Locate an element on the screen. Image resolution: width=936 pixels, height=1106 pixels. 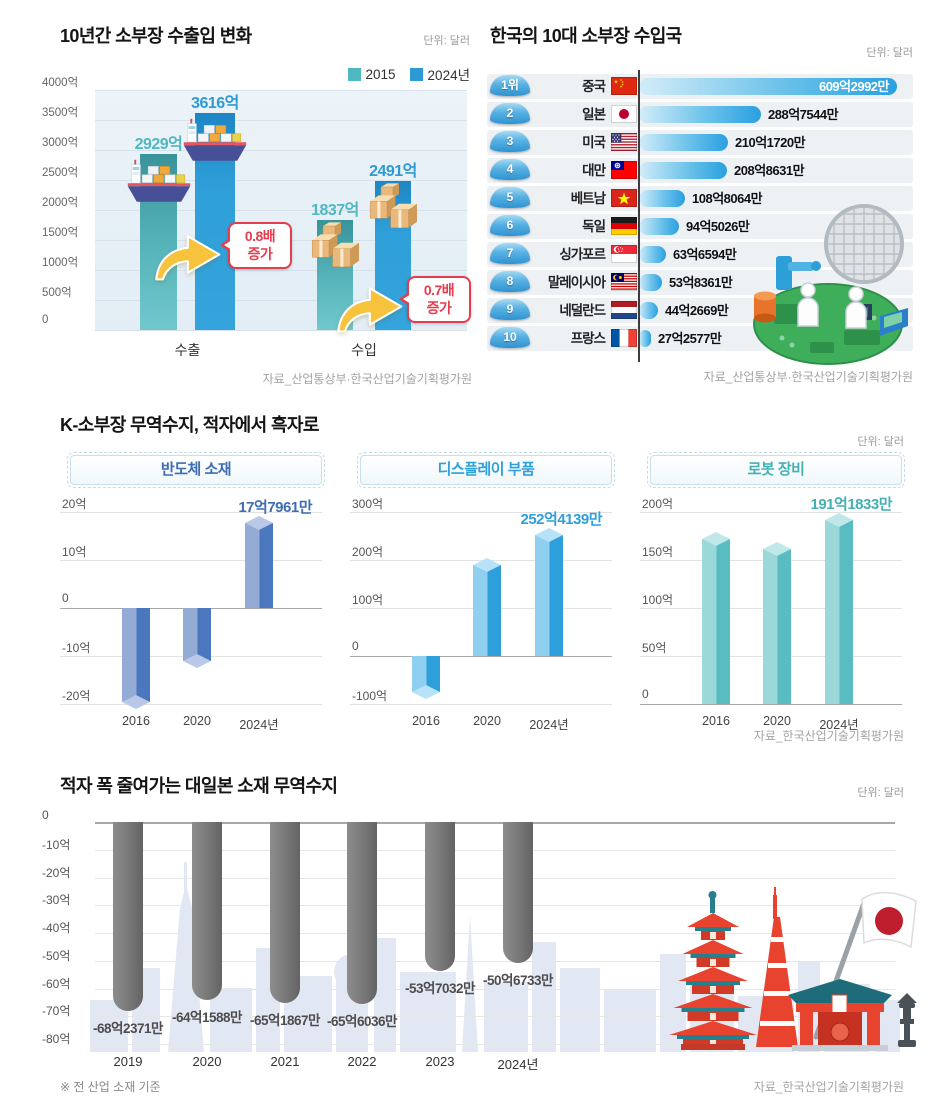
semiconductor-illustration is located at coordinates (832, 282).